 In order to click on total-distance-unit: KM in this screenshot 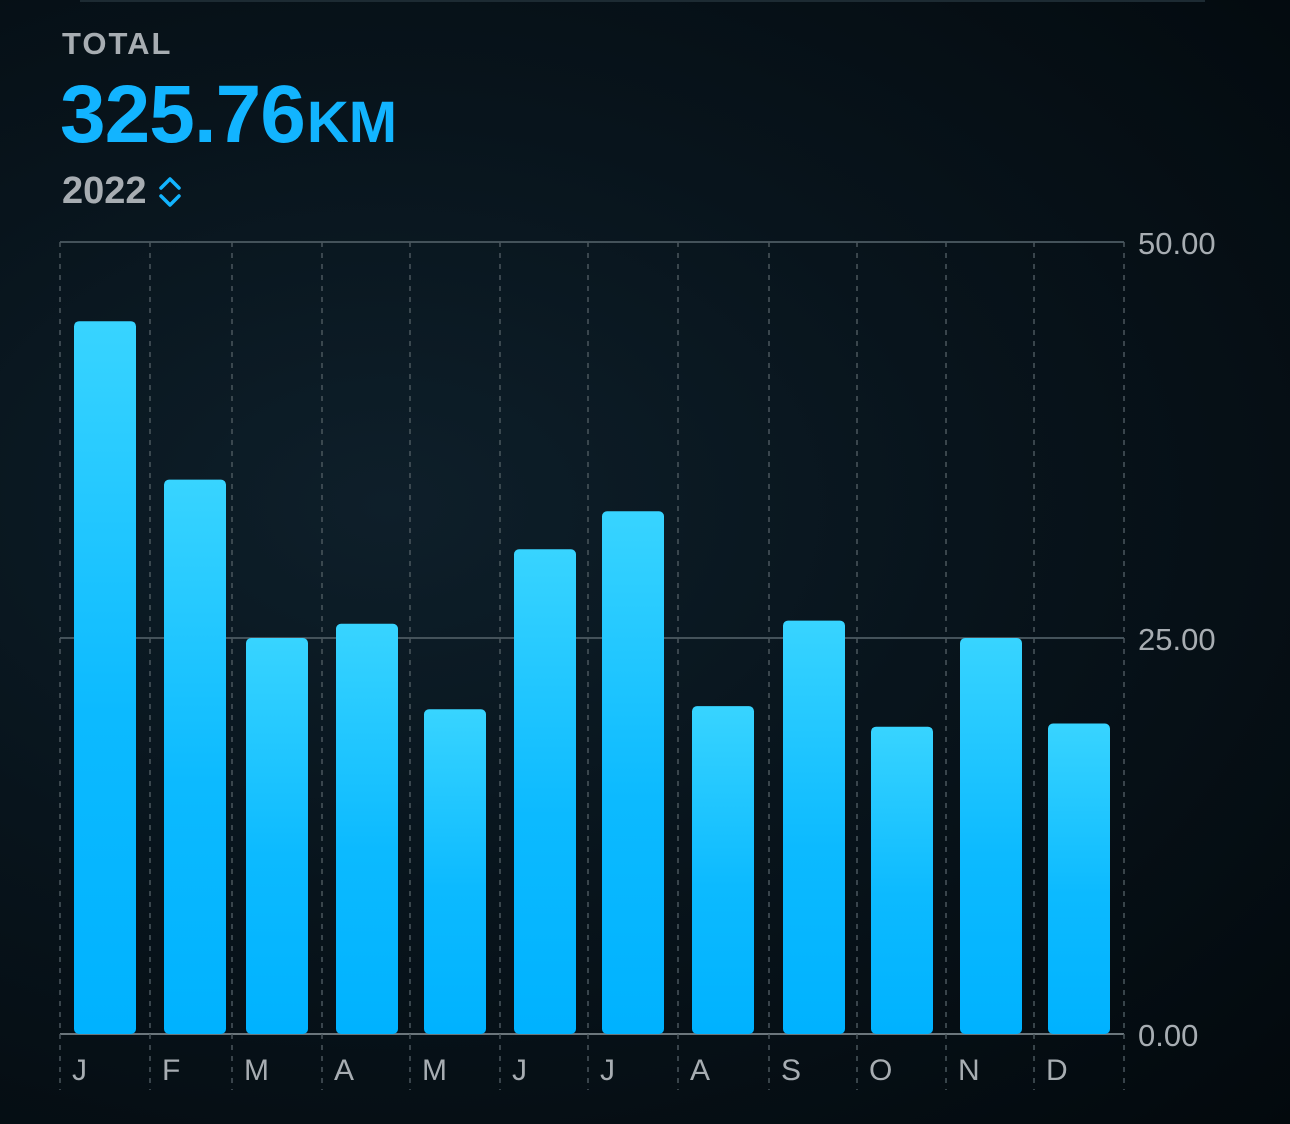, I will do `click(352, 122)`.